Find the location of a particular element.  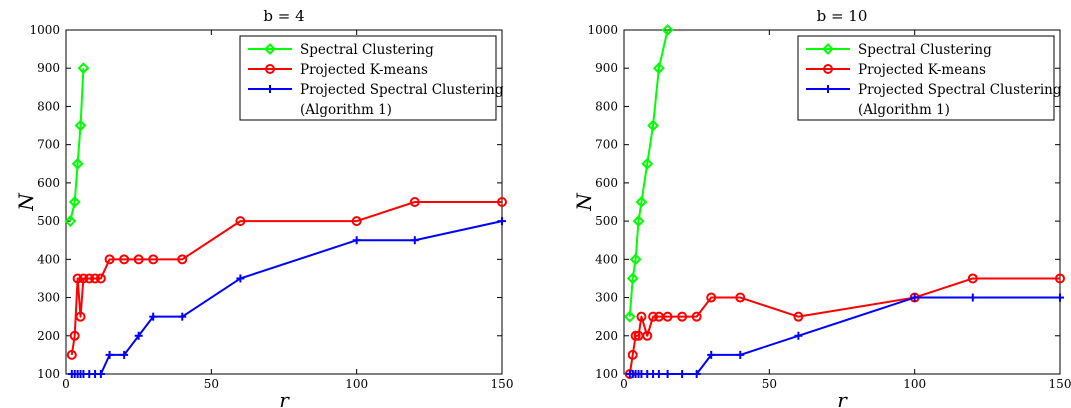

x-tick-label: 150 is located at coordinates (502, 384).